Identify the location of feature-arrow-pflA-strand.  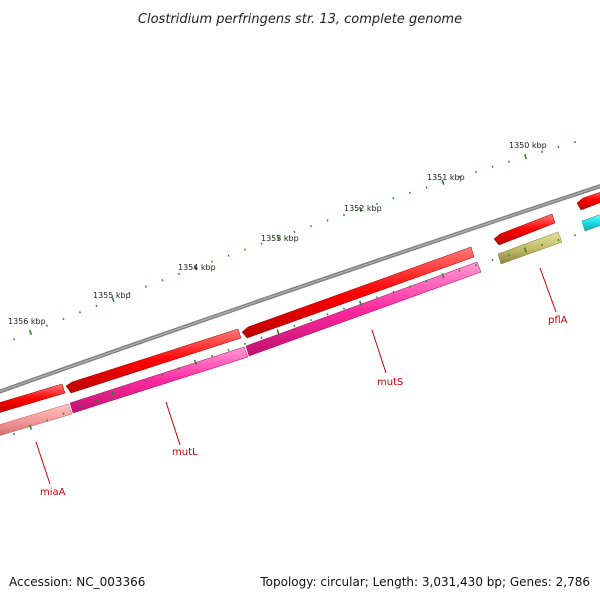
(524, 229).